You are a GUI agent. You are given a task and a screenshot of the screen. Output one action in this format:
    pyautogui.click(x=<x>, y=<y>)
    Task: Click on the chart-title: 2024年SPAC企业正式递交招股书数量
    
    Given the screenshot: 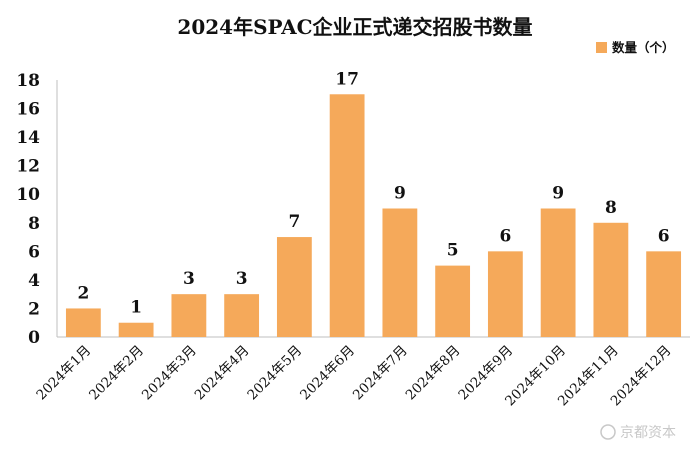 What is the action you would take?
    pyautogui.click(x=354, y=27)
    